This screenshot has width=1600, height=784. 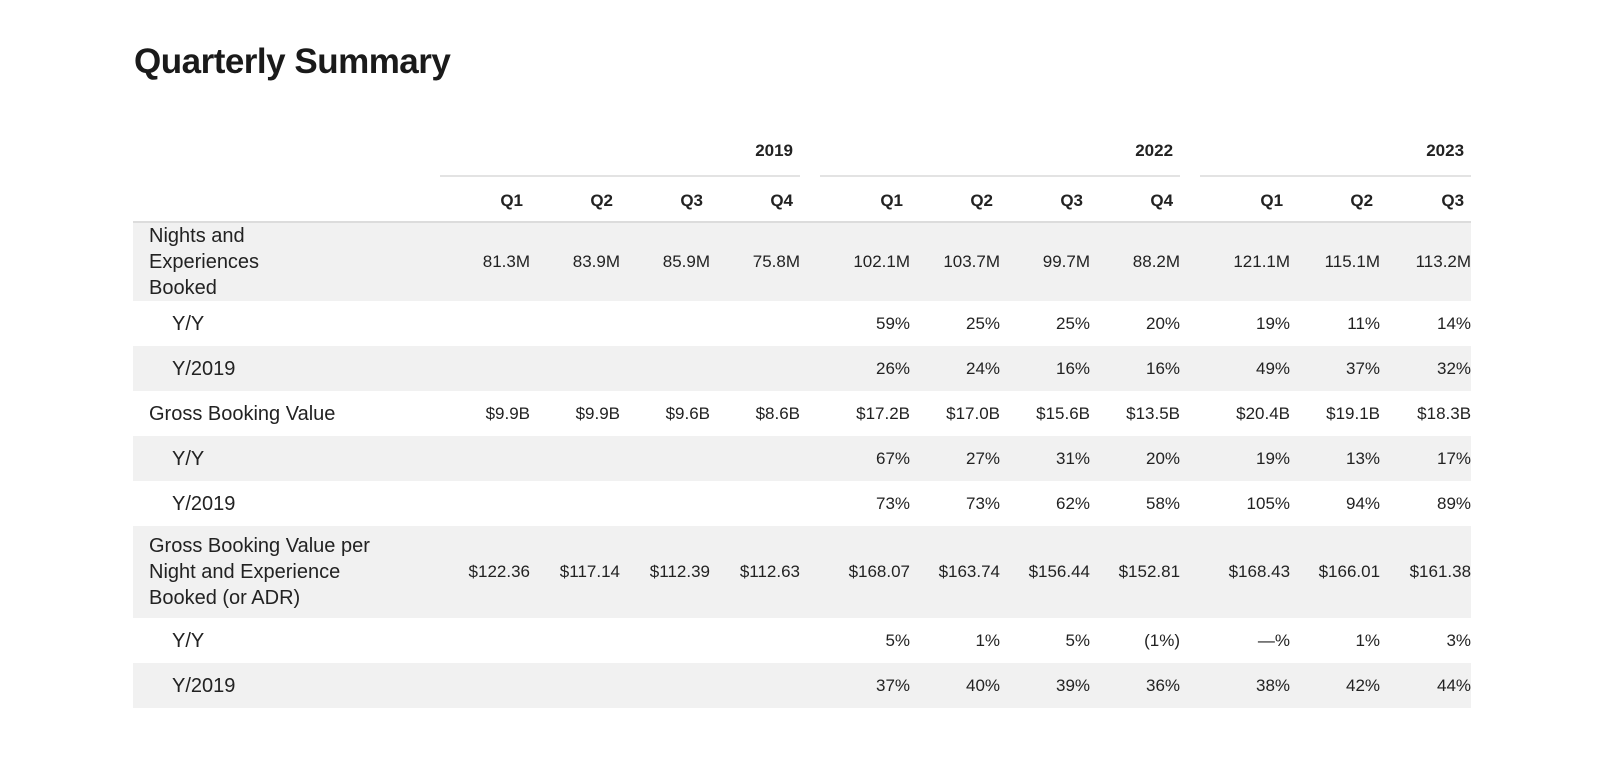 I want to click on table-cell: 44%, so click(x=1426, y=685).